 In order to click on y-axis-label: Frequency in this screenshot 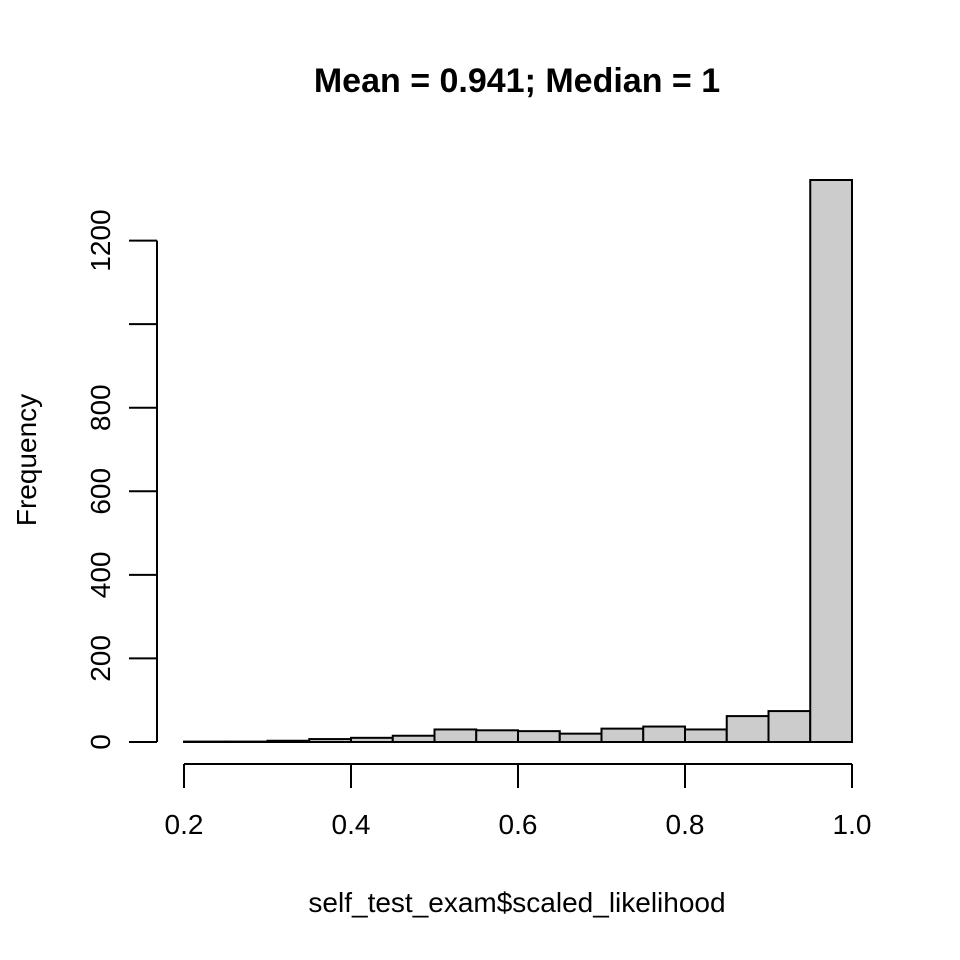, I will do `click(26, 460)`.